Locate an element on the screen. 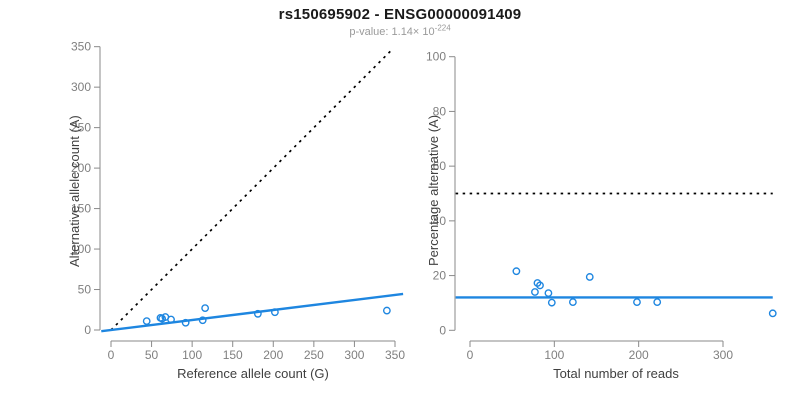 The height and width of the screenshot is (400, 800). figure-subtitle: p-value: 1.14× 10-224 is located at coordinates (400, 30).